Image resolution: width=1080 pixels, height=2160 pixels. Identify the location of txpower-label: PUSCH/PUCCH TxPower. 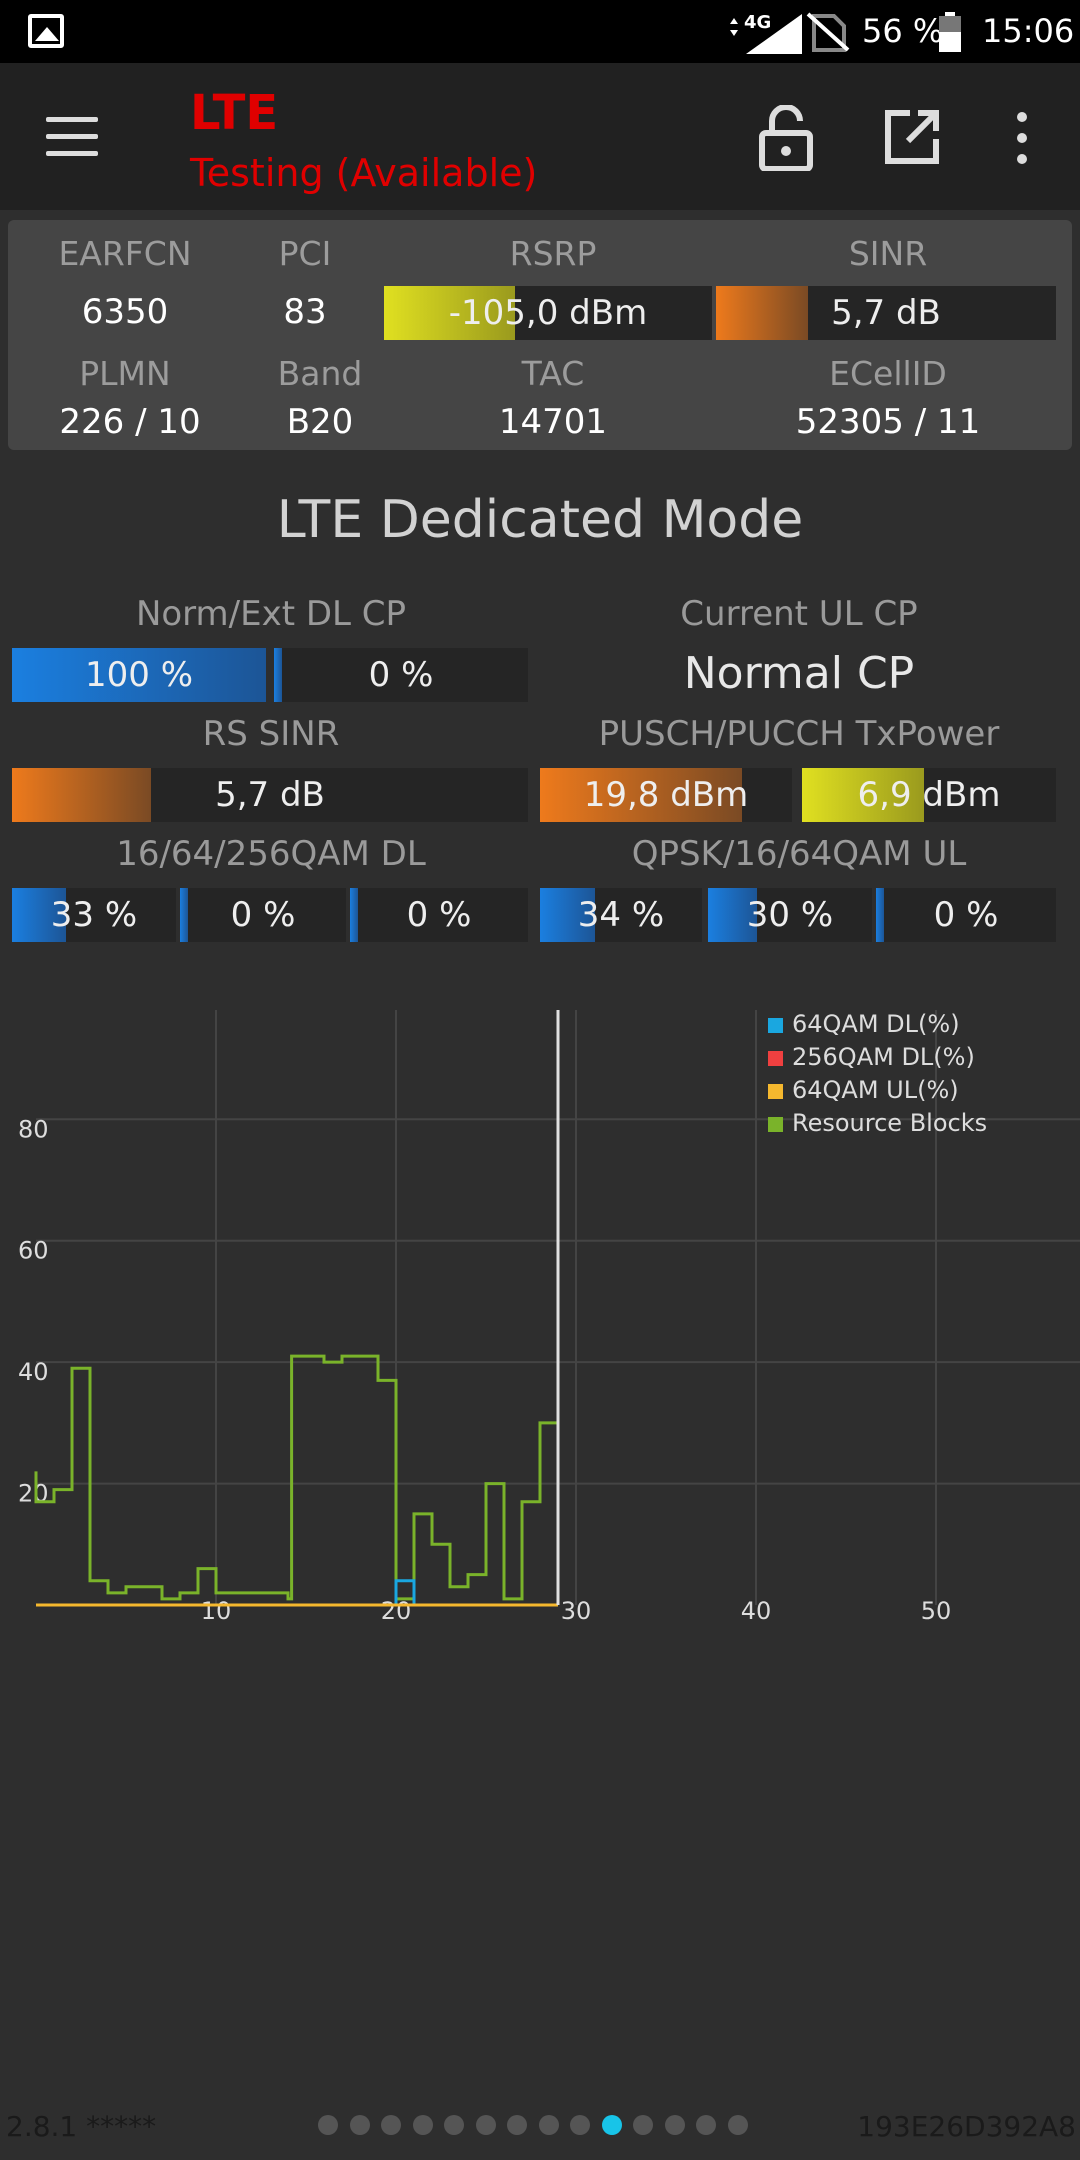
(799, 734).